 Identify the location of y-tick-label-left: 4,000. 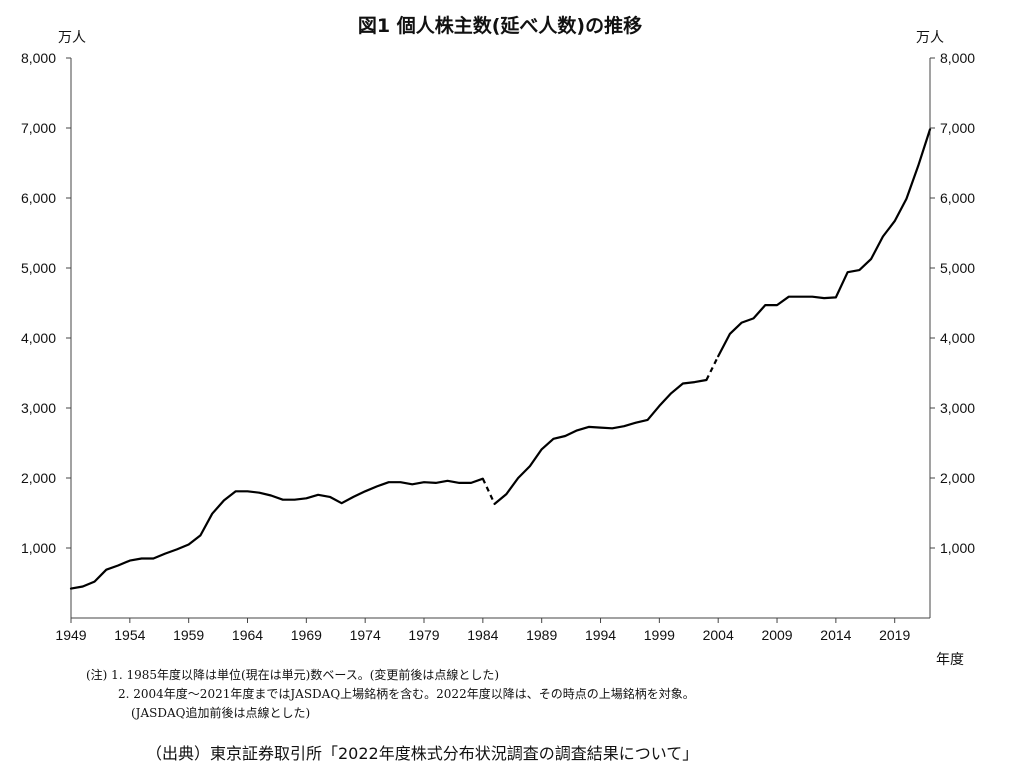
(38, 338).